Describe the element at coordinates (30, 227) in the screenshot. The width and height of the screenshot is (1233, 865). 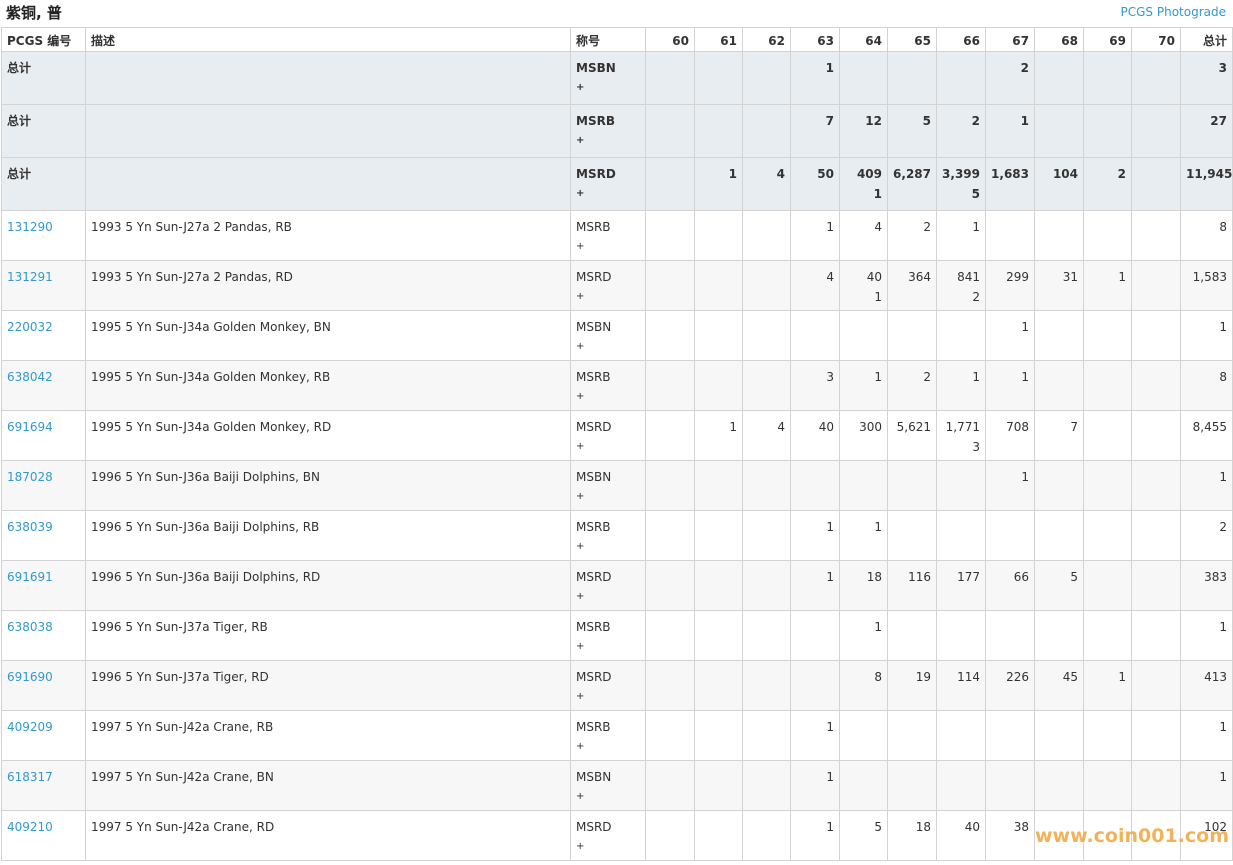
I see `pcgs-id-link: 131290` at that location.